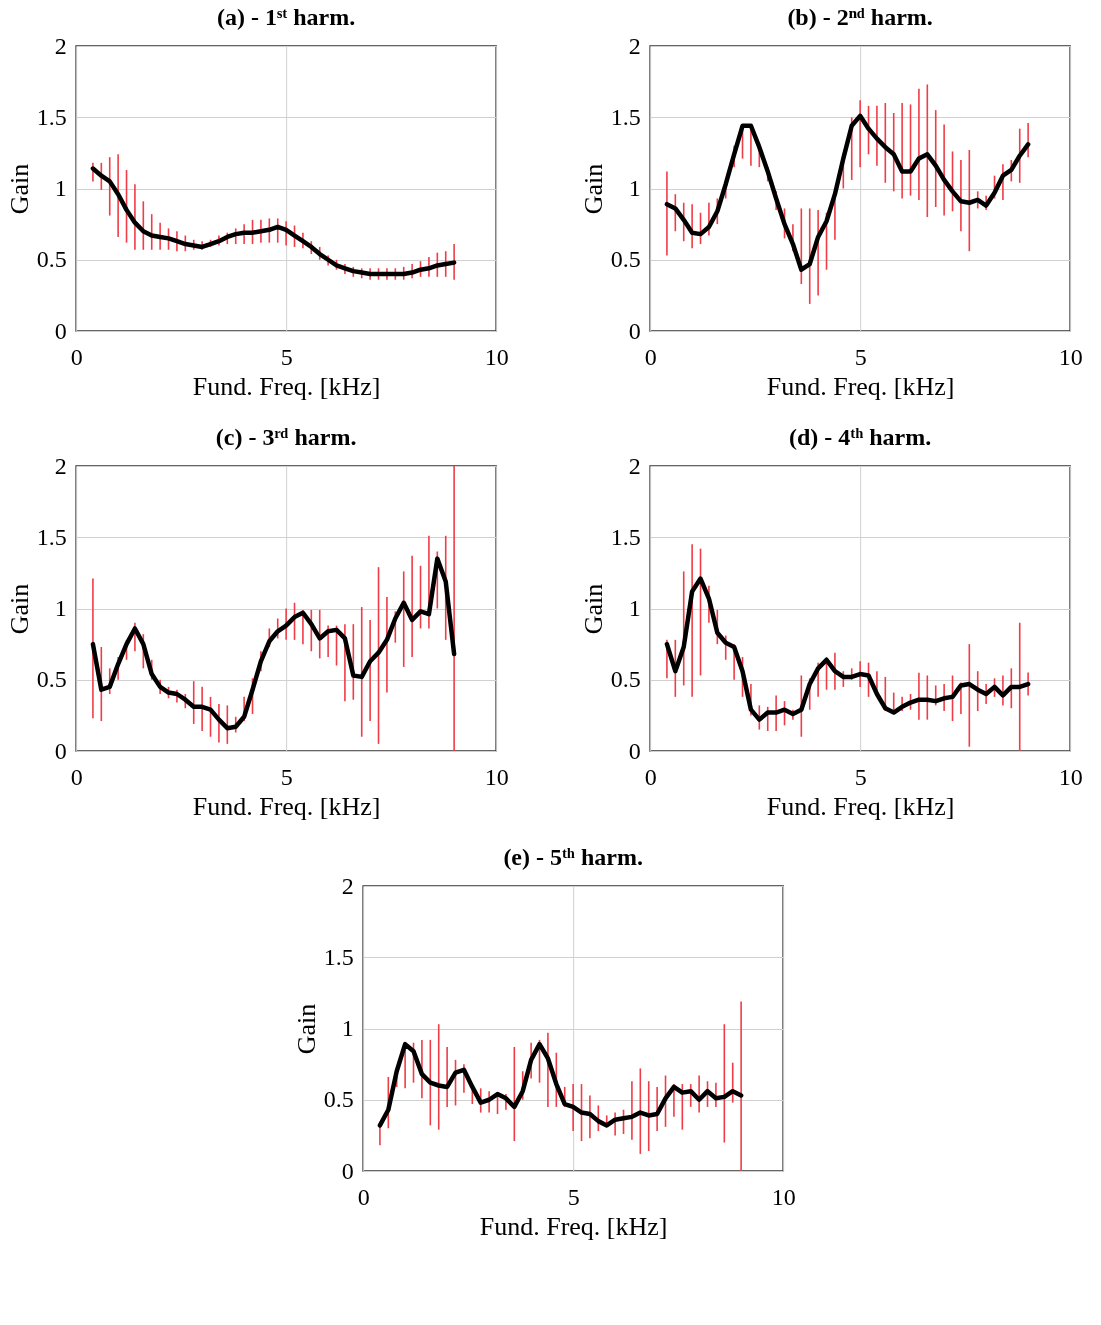 This screenshot has height=1325, width=1101. I want to click on chart-title: (b) - 2ⁿᵈ harm., so click(860, 17).